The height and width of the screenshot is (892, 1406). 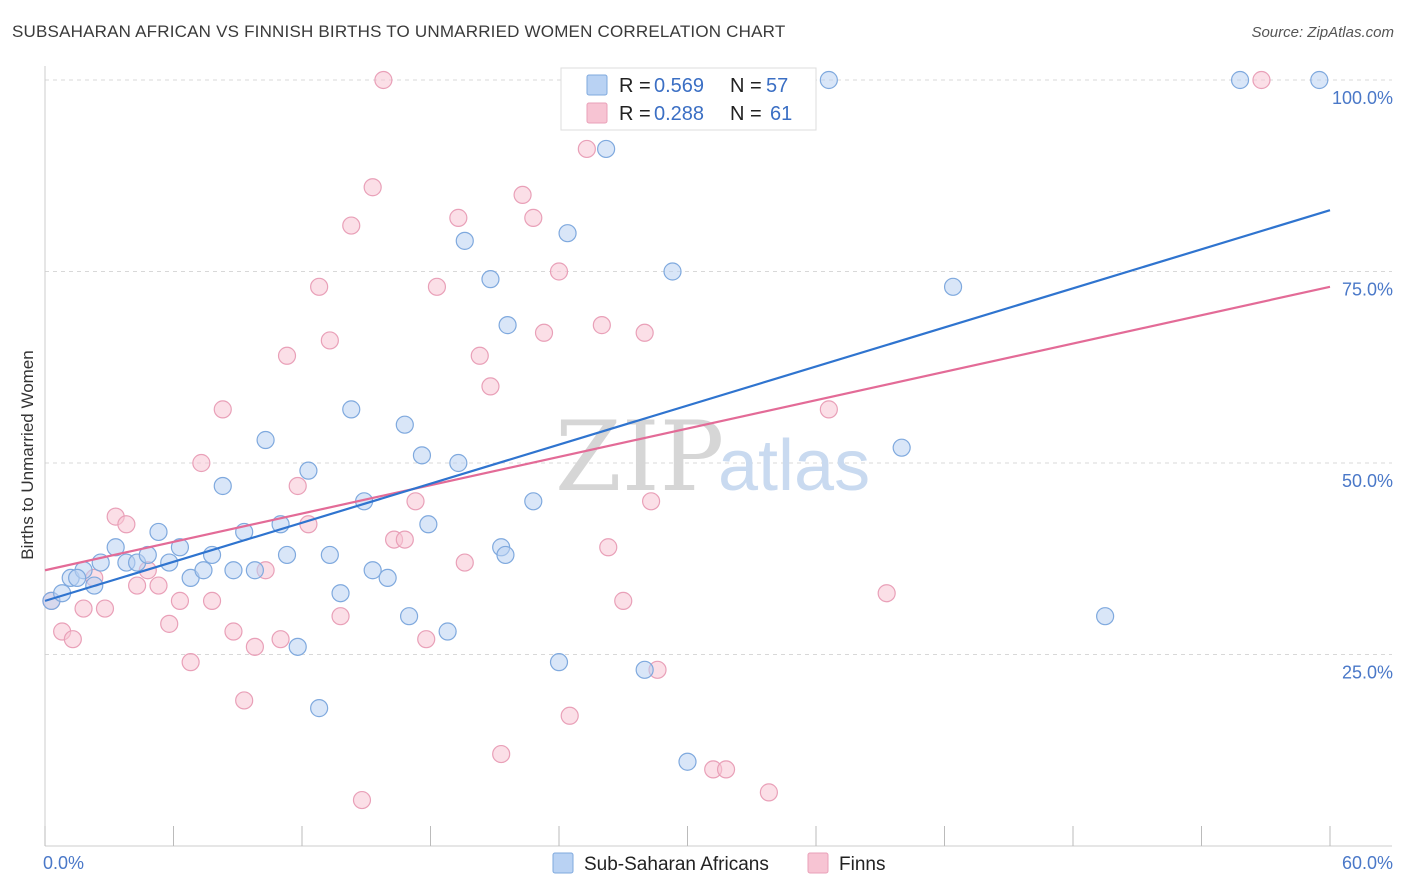 What do you see at coordinates (679, 86) in the screenshot?
I see `legend-r-value-subsaharan: 0.569` at bounding box center [679, 86].